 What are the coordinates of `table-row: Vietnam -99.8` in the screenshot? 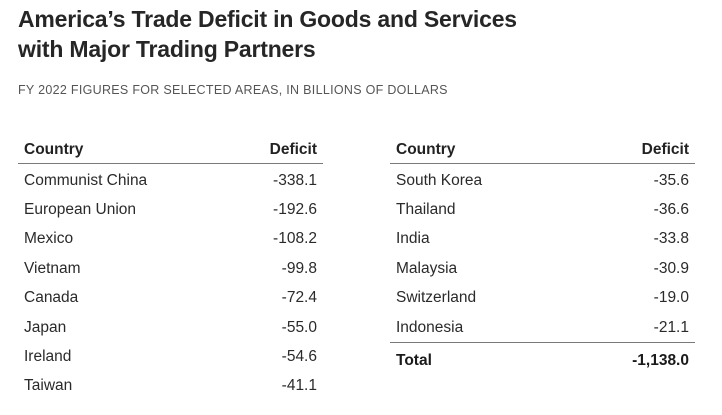 It's located at (170, 268).